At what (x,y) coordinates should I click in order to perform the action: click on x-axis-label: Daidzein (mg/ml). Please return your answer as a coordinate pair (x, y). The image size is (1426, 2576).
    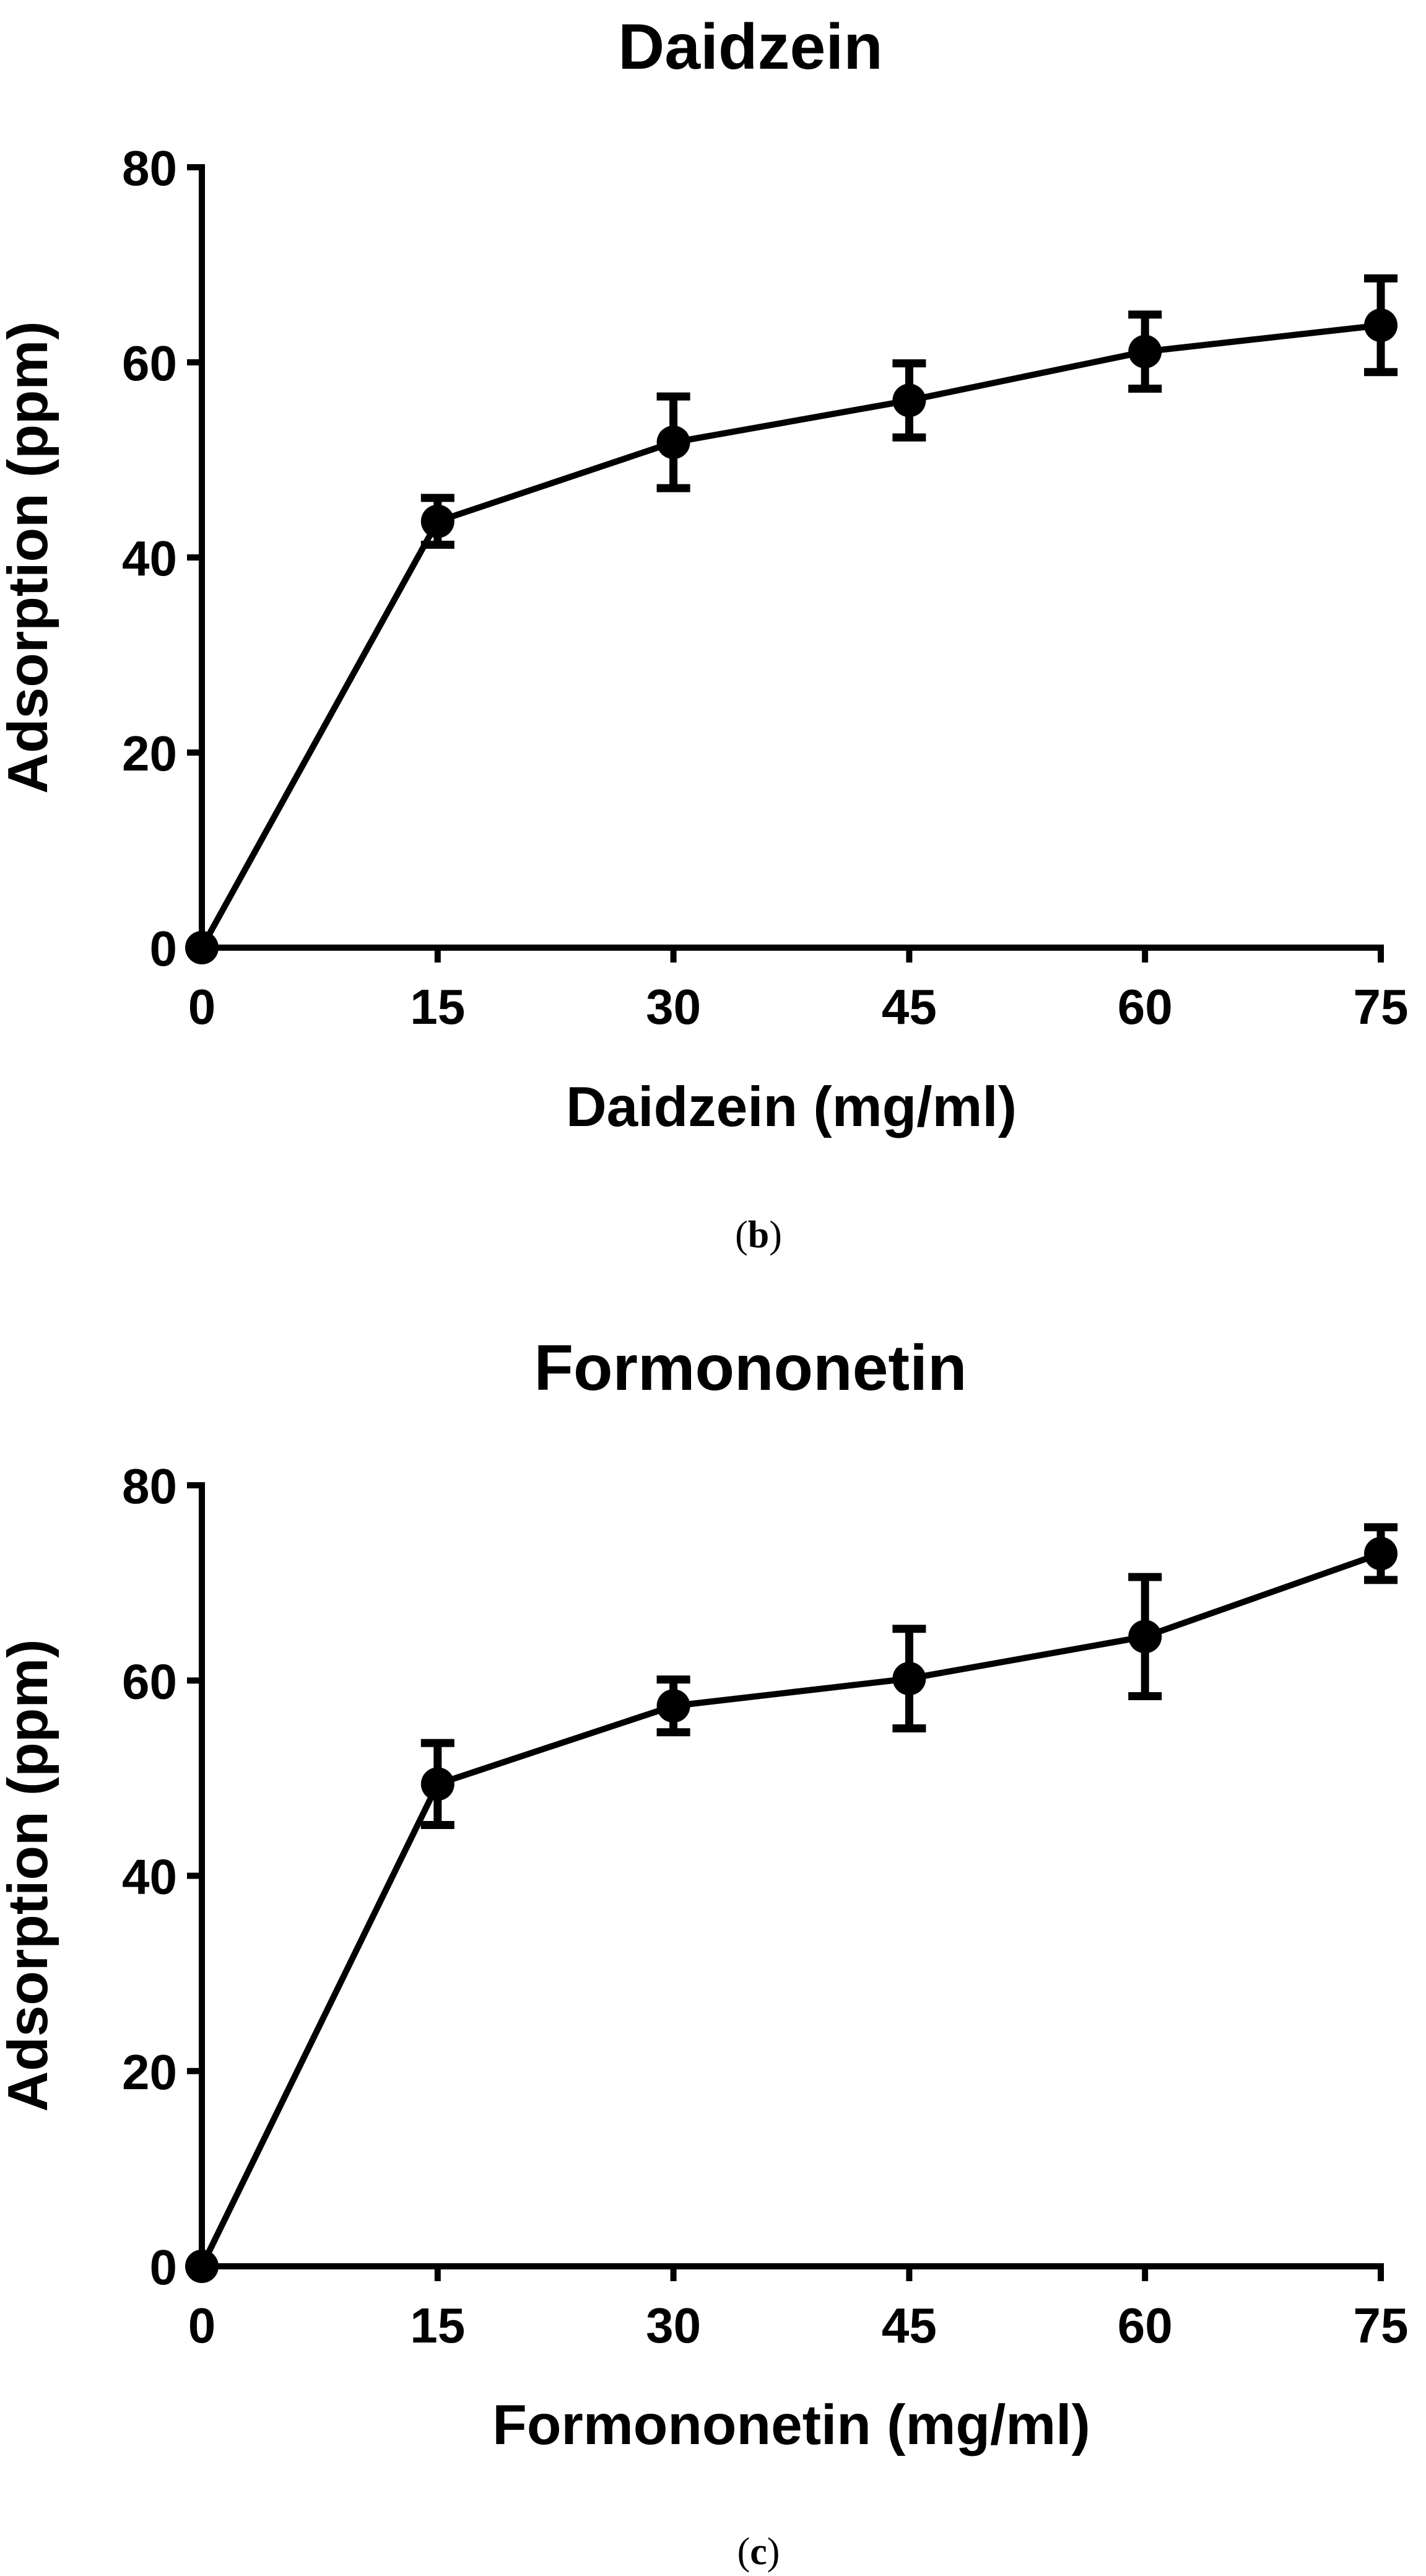
    Looking at the image, I should click on (791, 1107).